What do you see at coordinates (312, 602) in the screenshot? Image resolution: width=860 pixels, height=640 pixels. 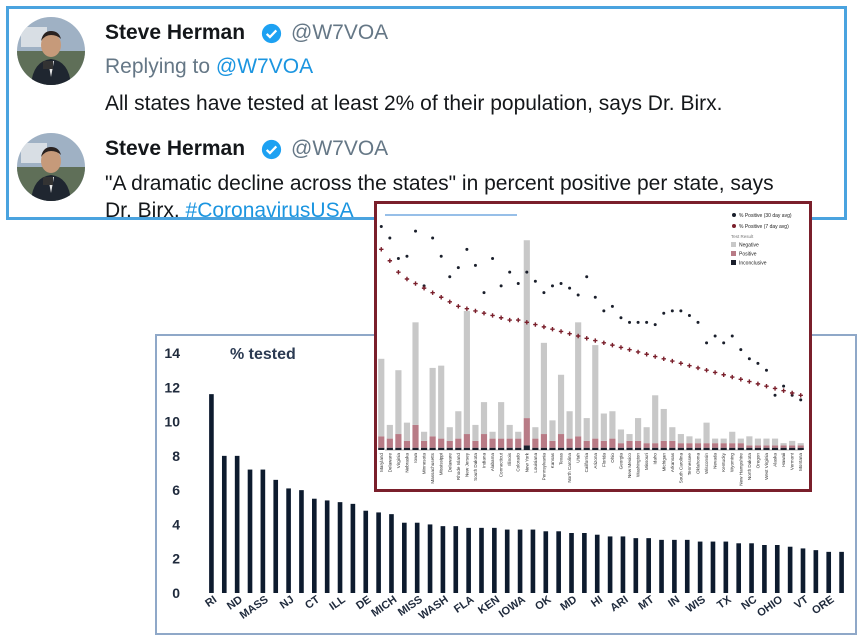 I see `x-tick-label: CT` at bounding box center [312, 602].